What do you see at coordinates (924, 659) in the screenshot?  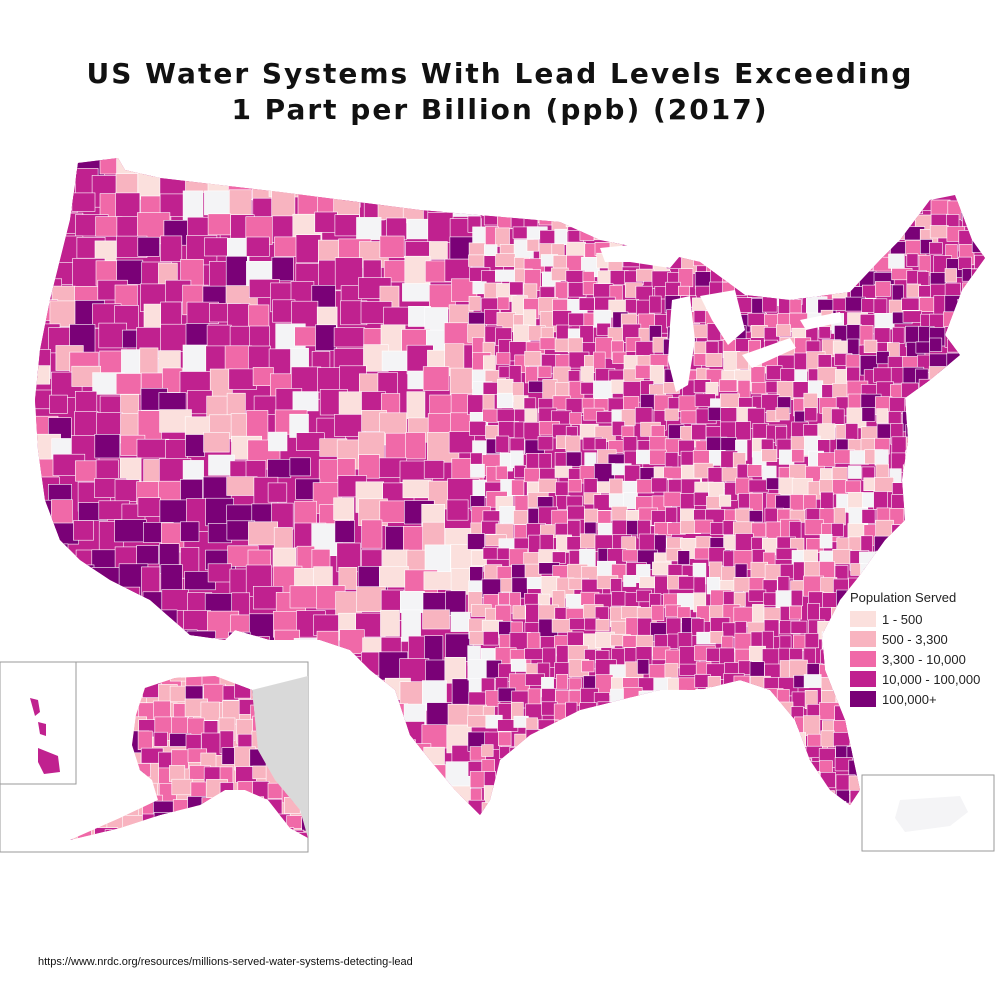 I see `legend-label: 3,300 - 10,000` at bounding box center [924, 659].